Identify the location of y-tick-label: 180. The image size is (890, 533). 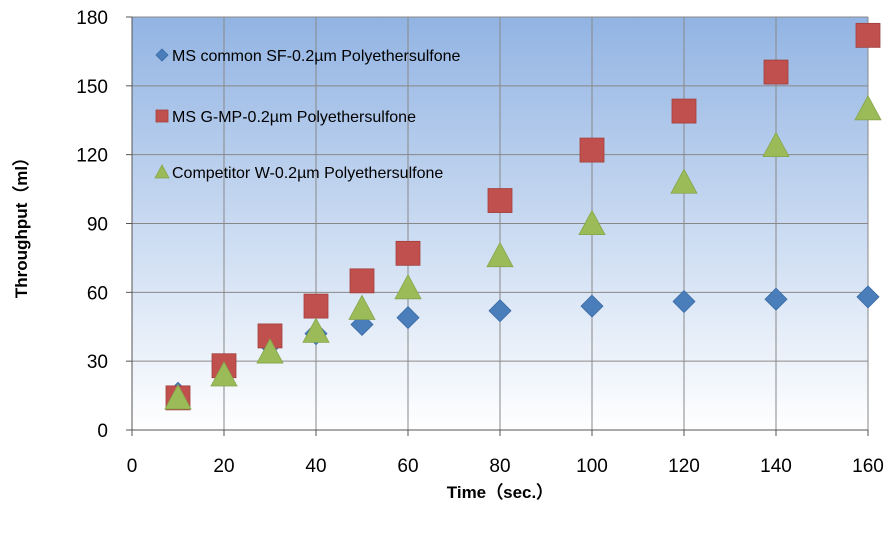
(92, 18).